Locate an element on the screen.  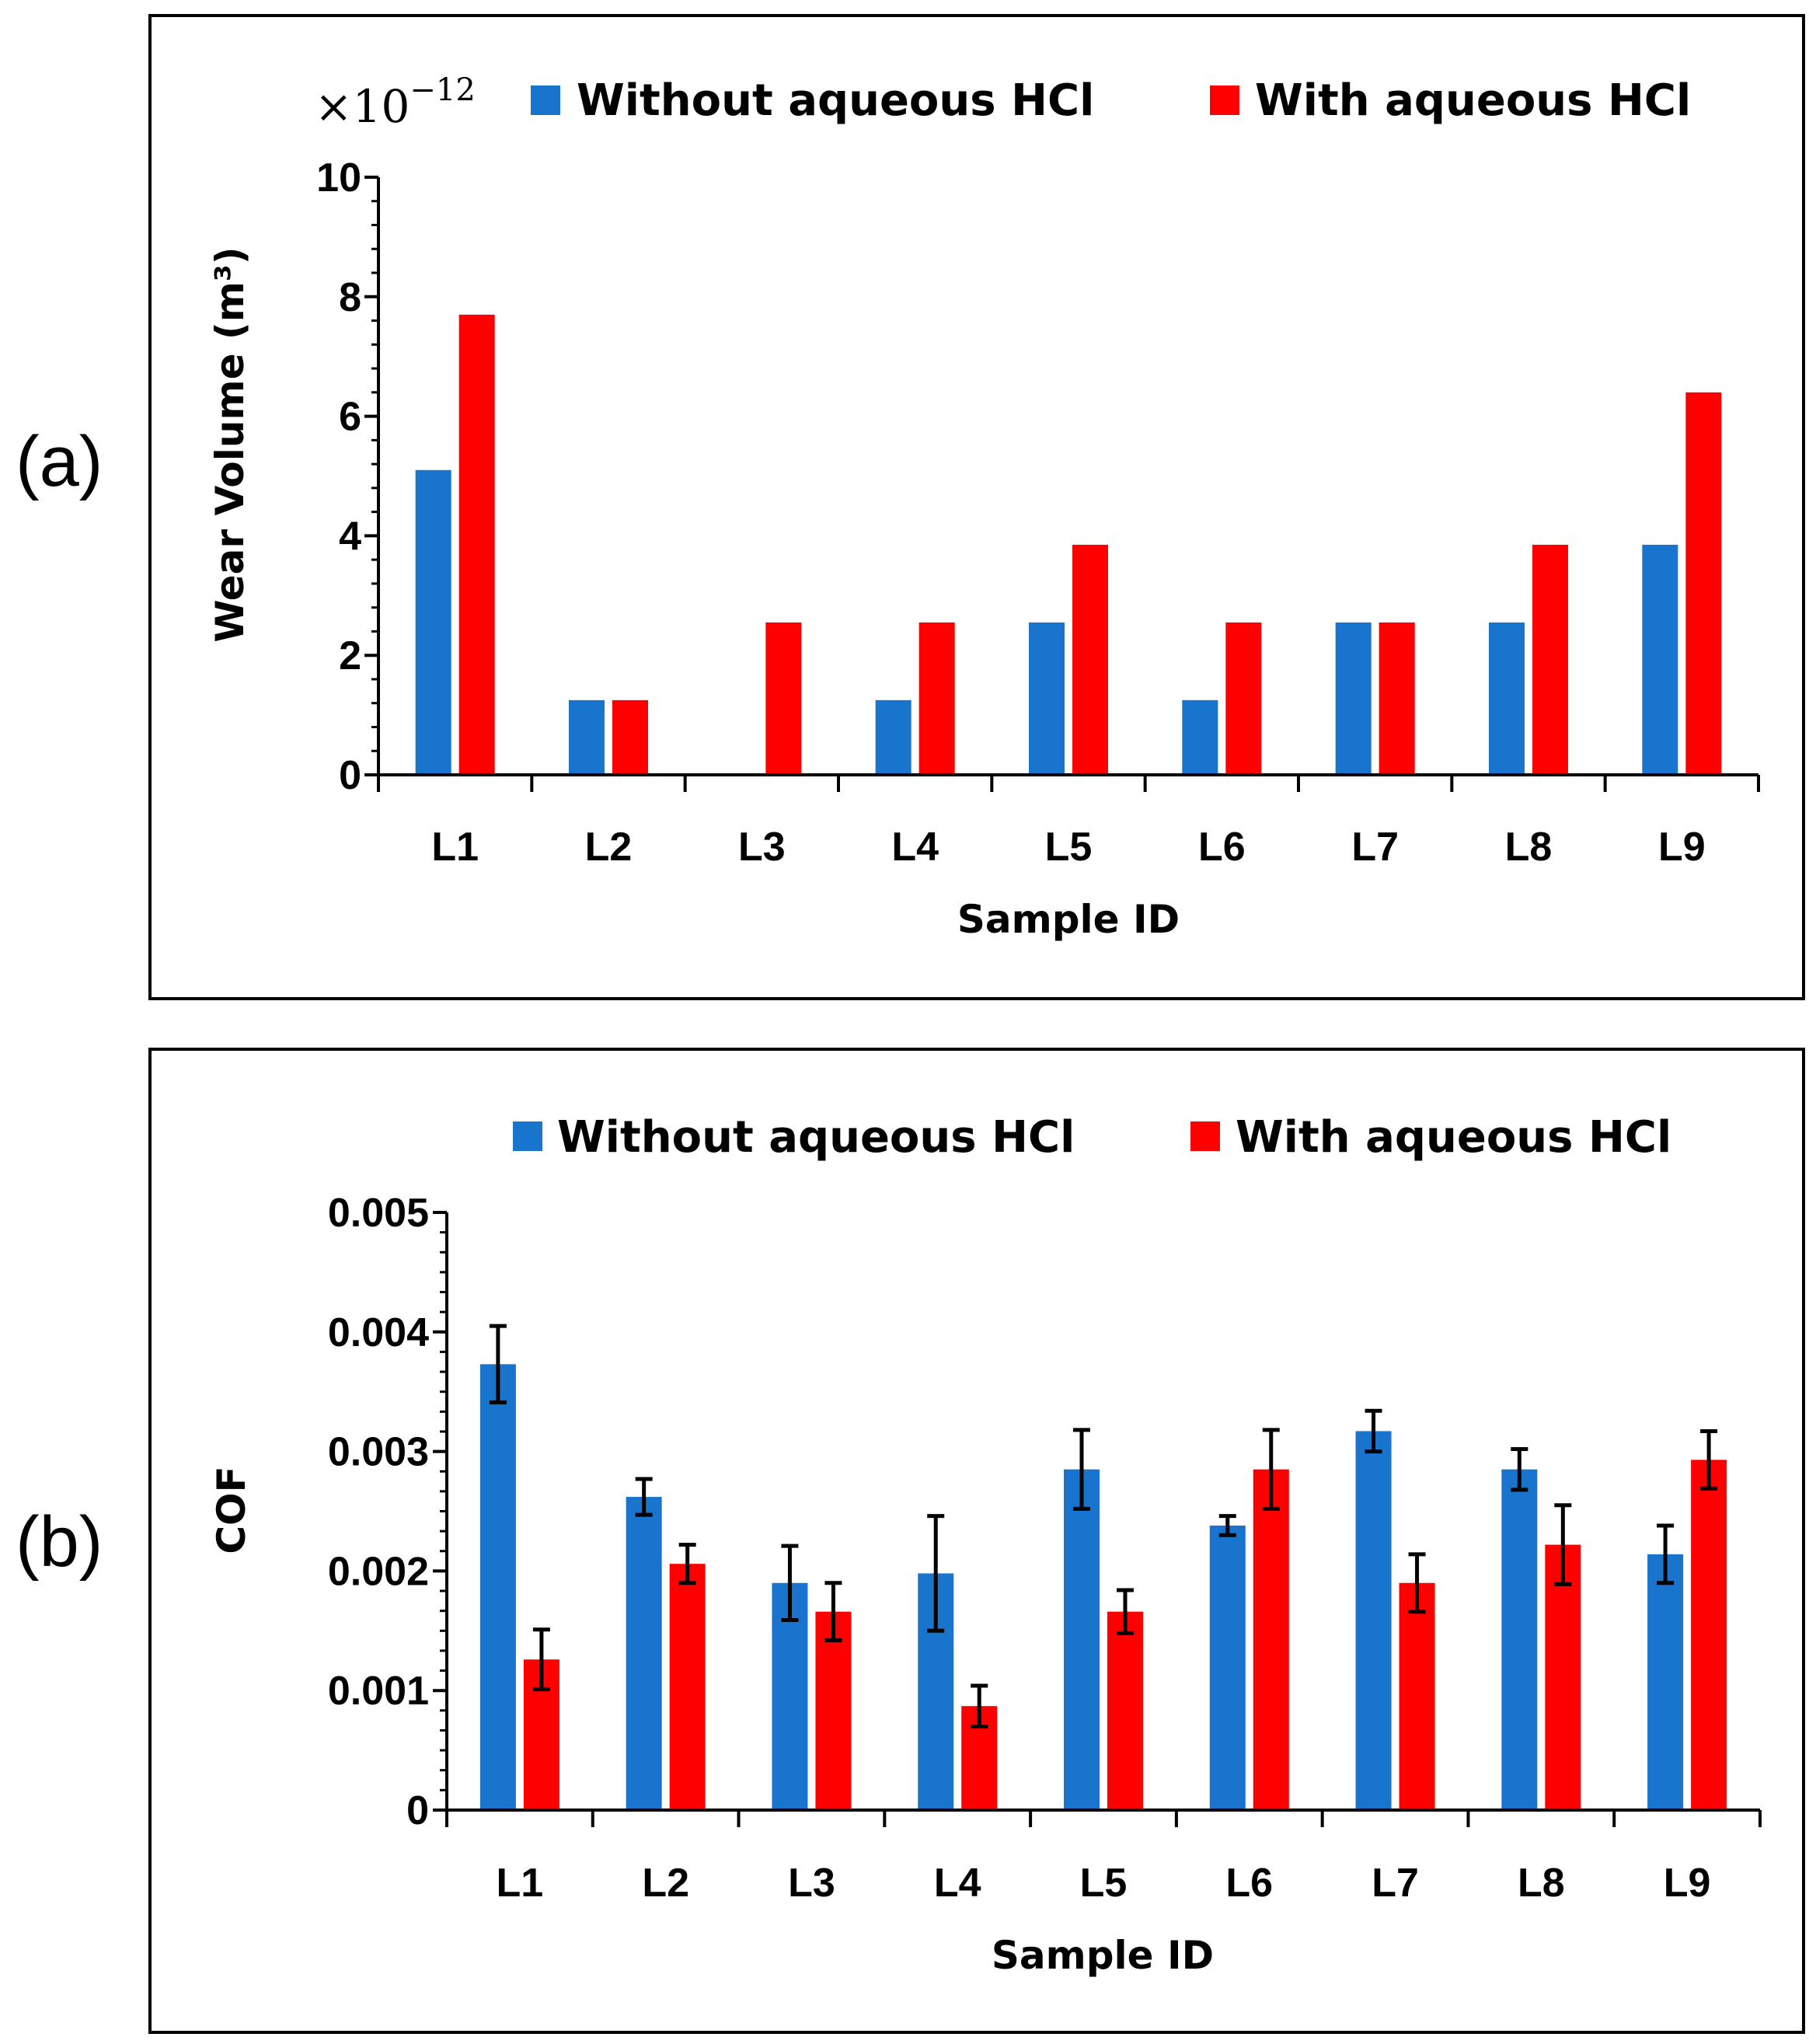
b-errorbar-without-L7 is located at coordinates (1373, 1431).